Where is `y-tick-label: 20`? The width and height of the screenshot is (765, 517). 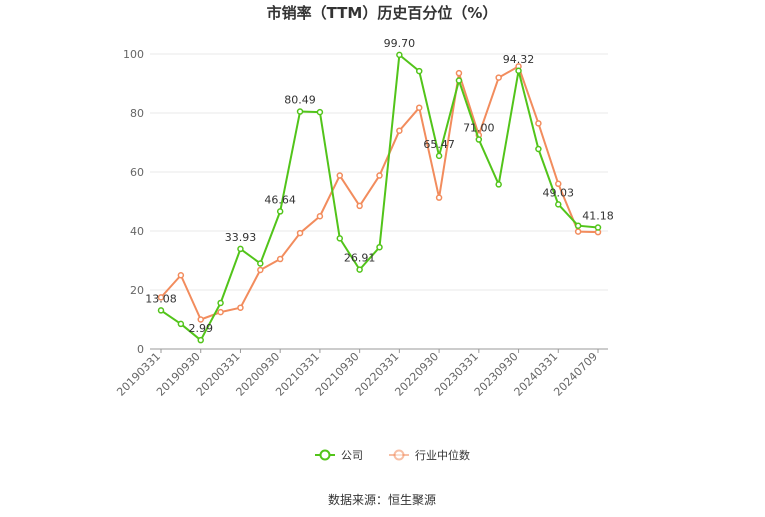
y-tick-label: 20 is located at coordinates (137, 290).